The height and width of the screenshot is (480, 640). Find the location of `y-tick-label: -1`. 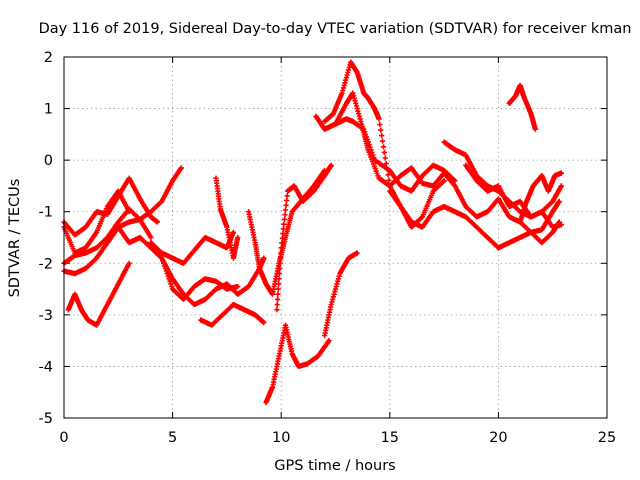

y-tick-label: -1 is located at coordinates (46, 213).